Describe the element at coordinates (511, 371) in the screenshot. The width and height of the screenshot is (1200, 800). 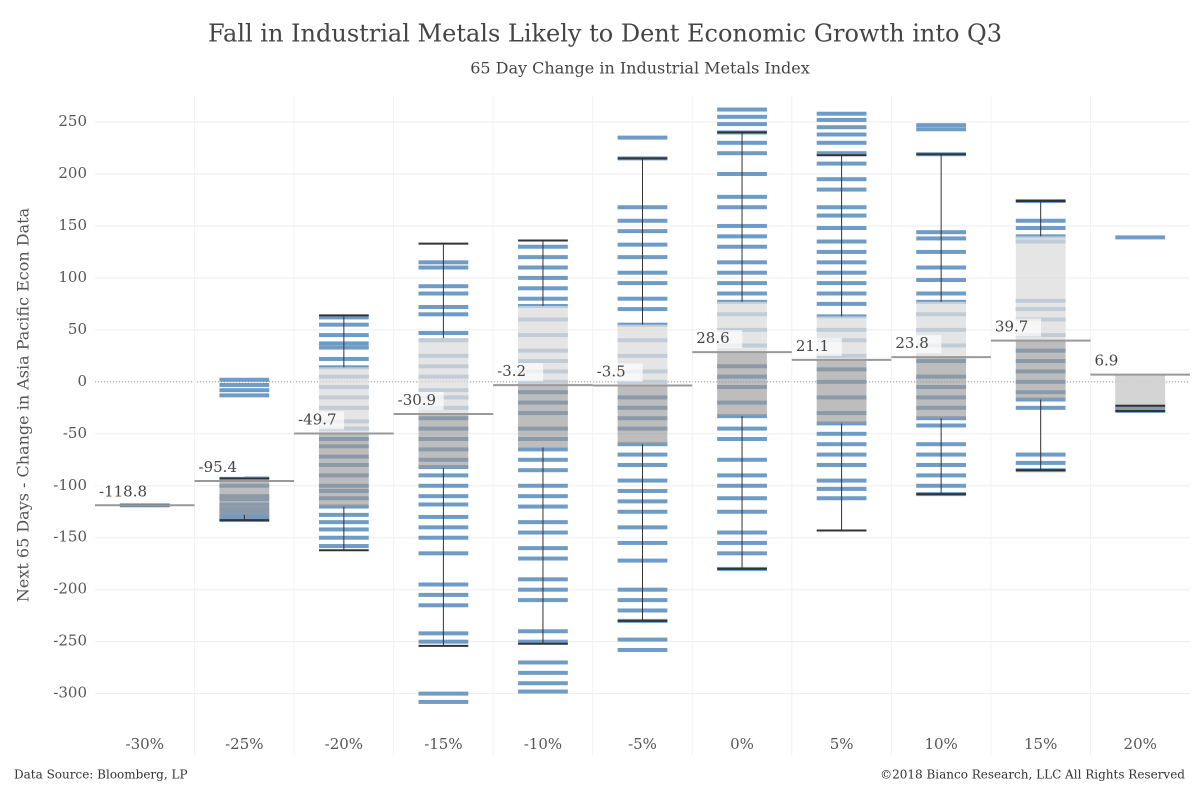
I see `median-label: -3.2` at that location.